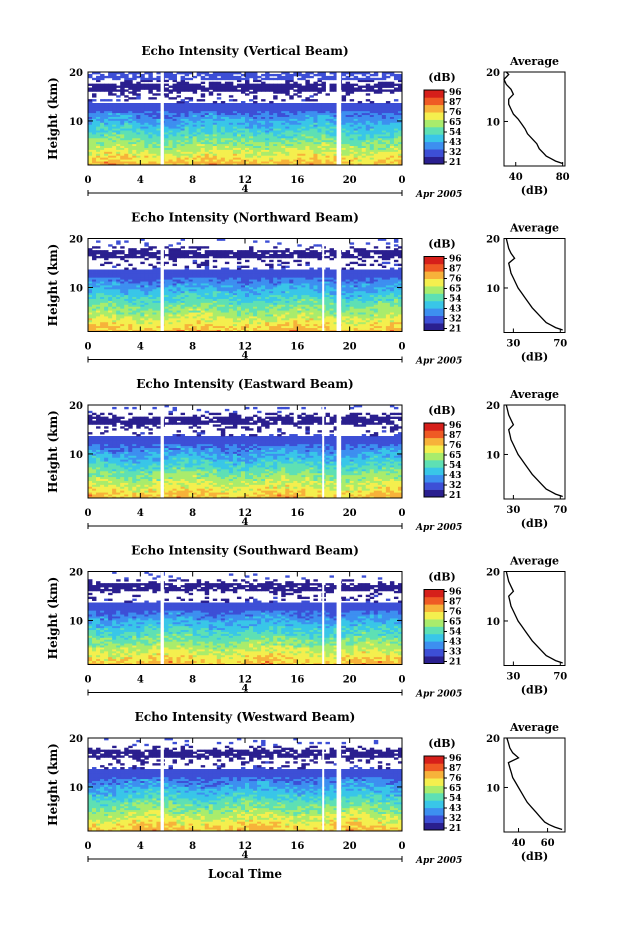  What do you see at coordinates (339, 118) in the screenshot?
I see `data-gap` at bounding box center [339, 118].